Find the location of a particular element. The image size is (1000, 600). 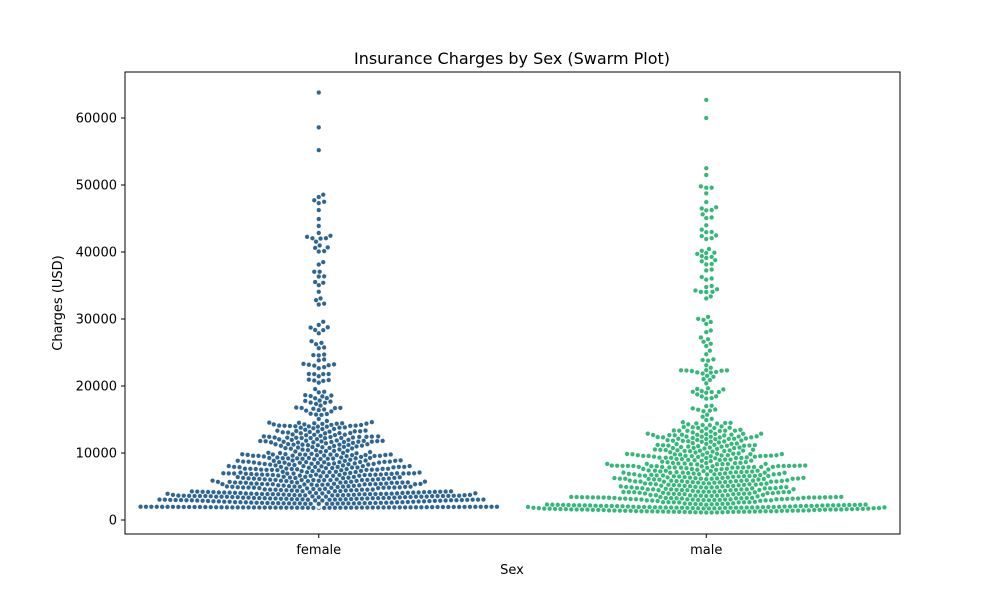

y-tick-label: 0 is located at coordinates (113, 521).